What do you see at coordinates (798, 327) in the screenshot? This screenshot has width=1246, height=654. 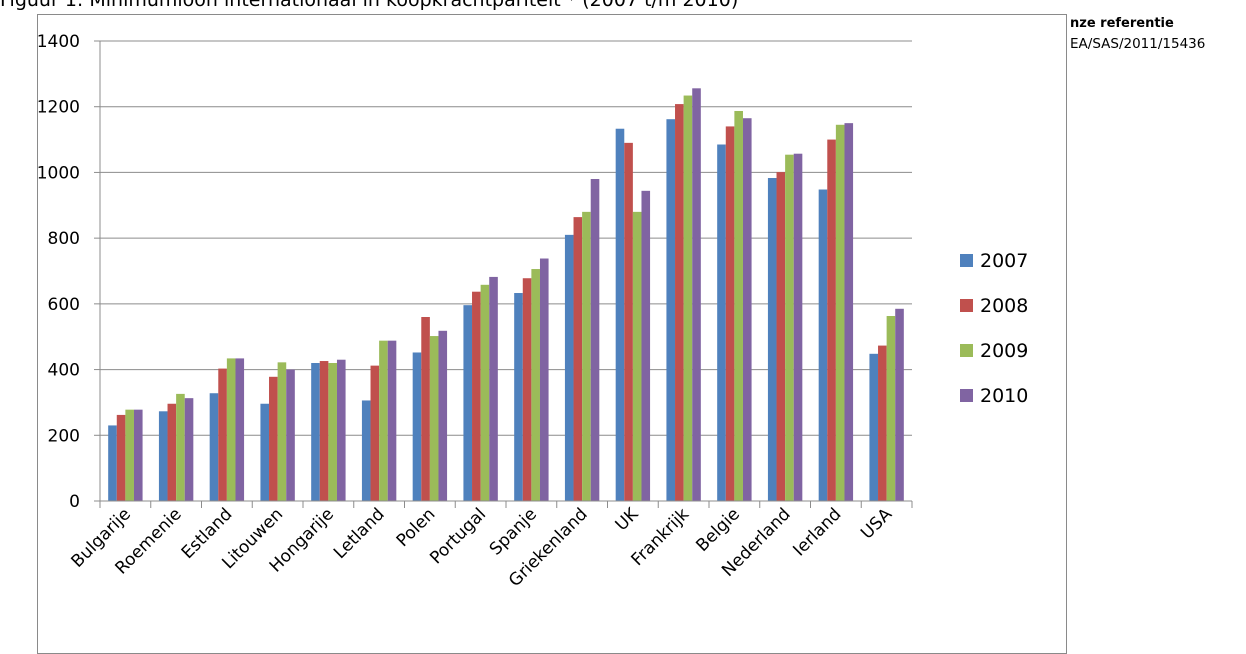 I see `bar-2010-nederland` at bounding box center [798, 327].